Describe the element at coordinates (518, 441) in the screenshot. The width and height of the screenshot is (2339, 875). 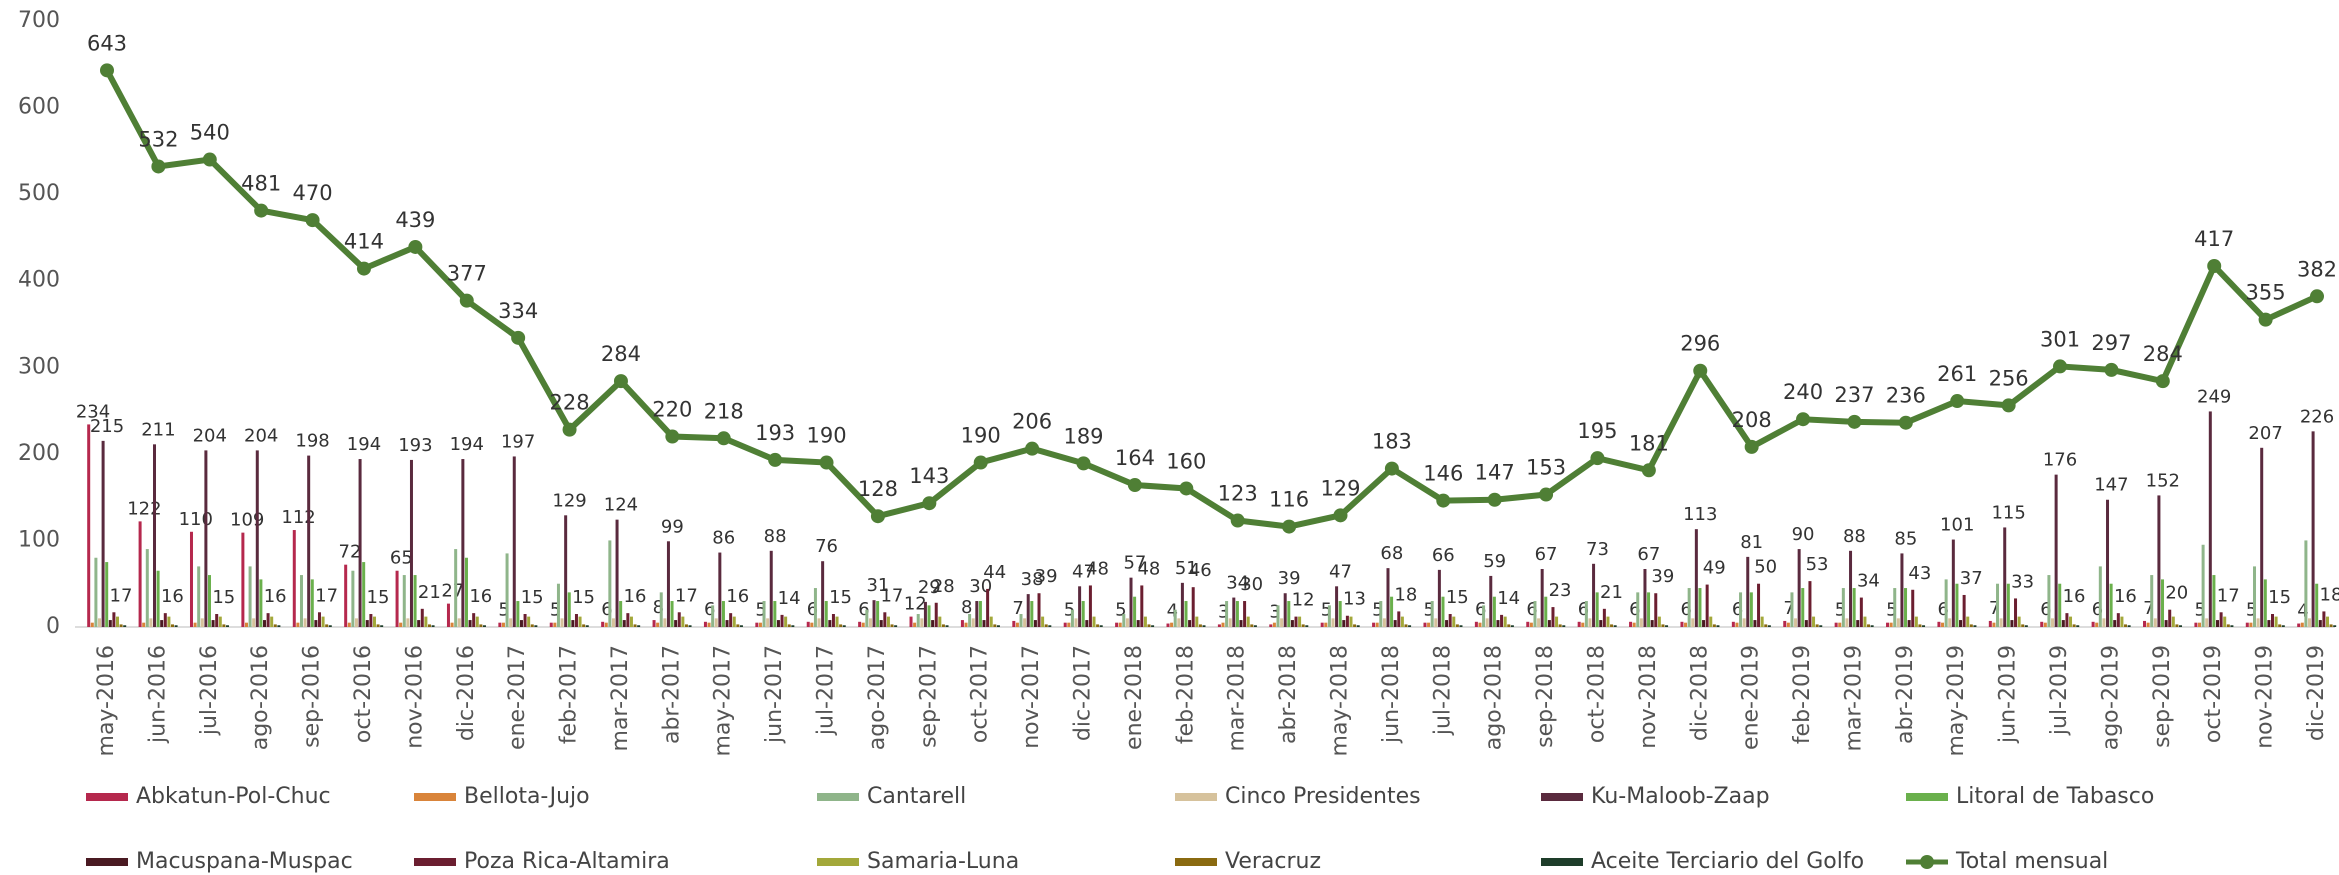
I see `data-label: 197` at that location.